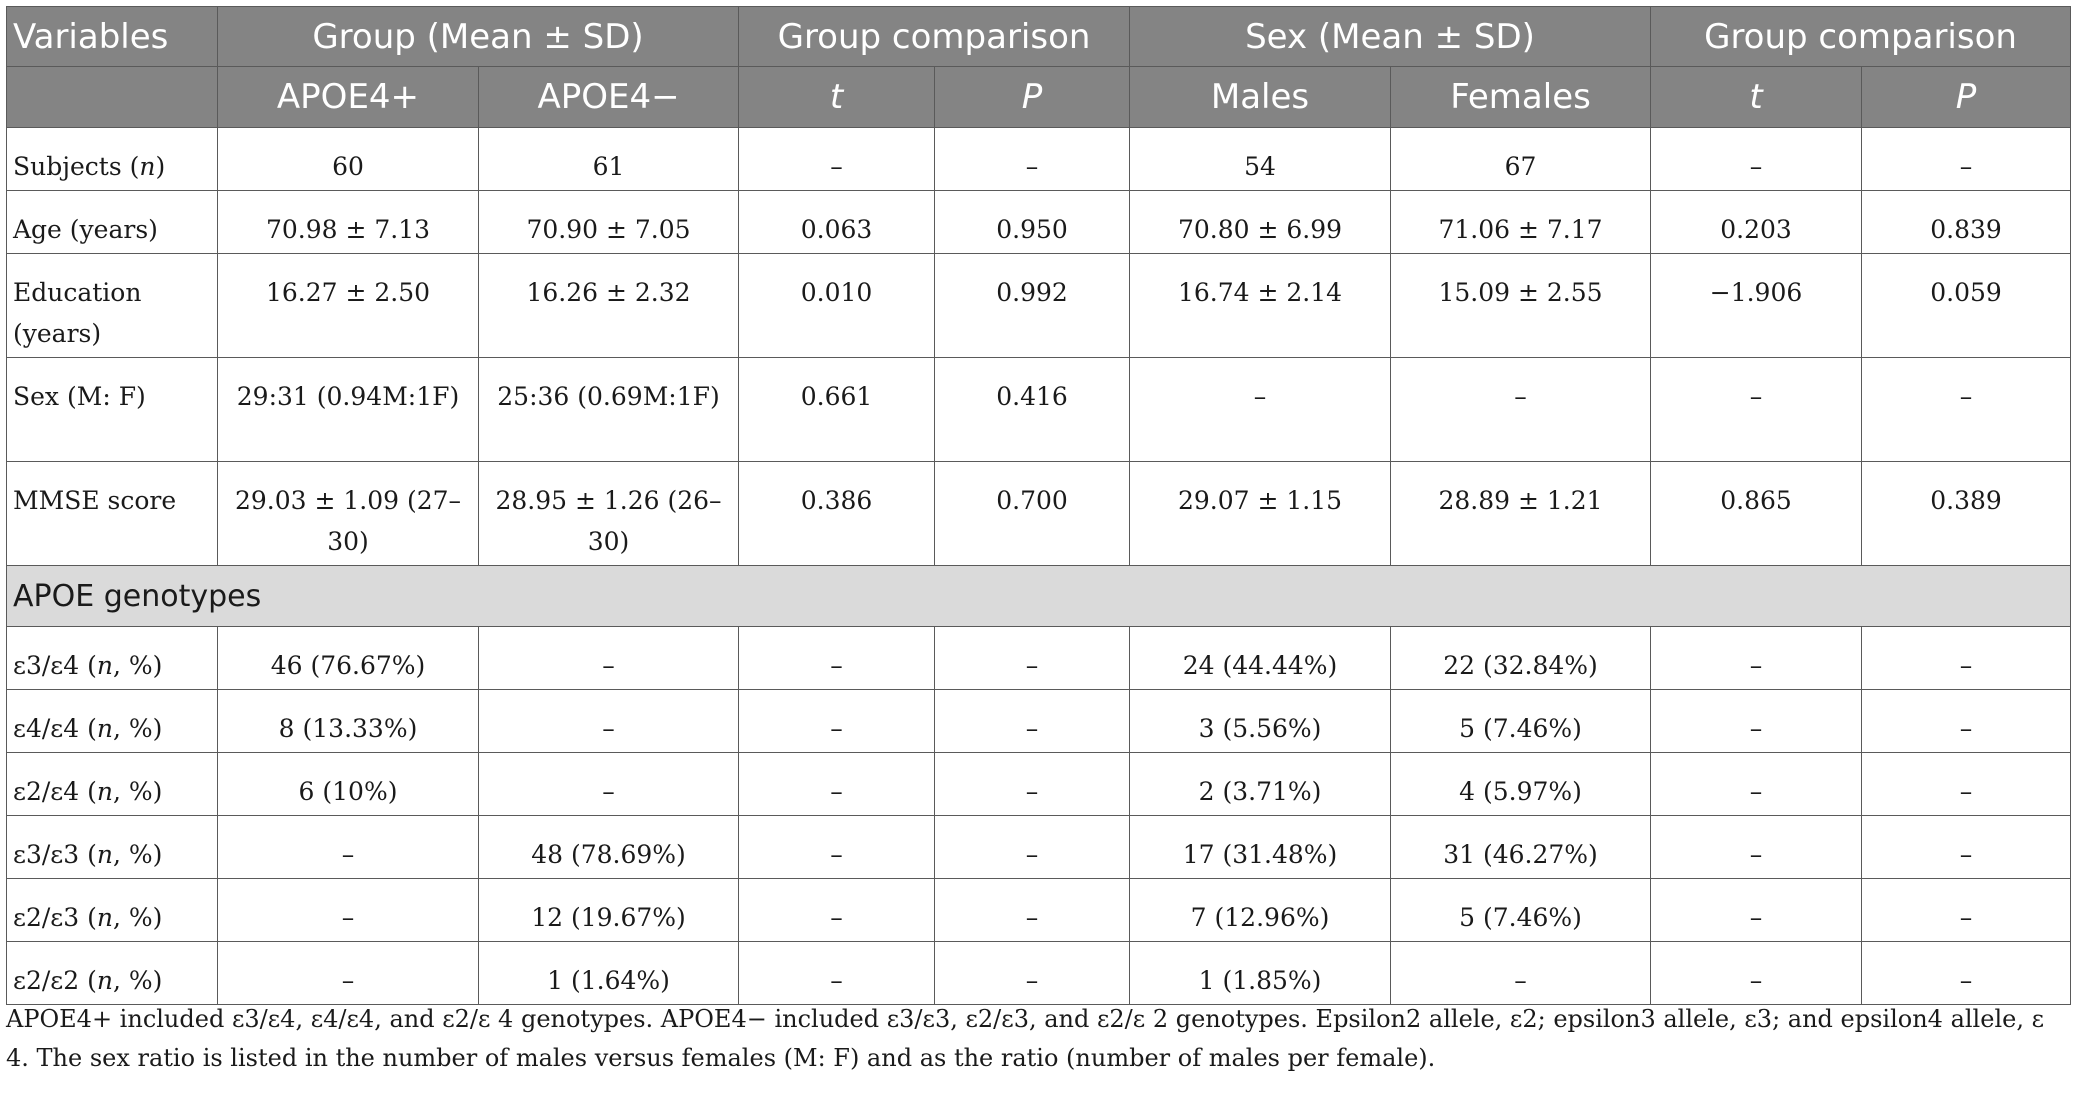  Describe the element at coordinates (1756, 305) in the screenshot. I see `table-cell: −1.906` at that location.